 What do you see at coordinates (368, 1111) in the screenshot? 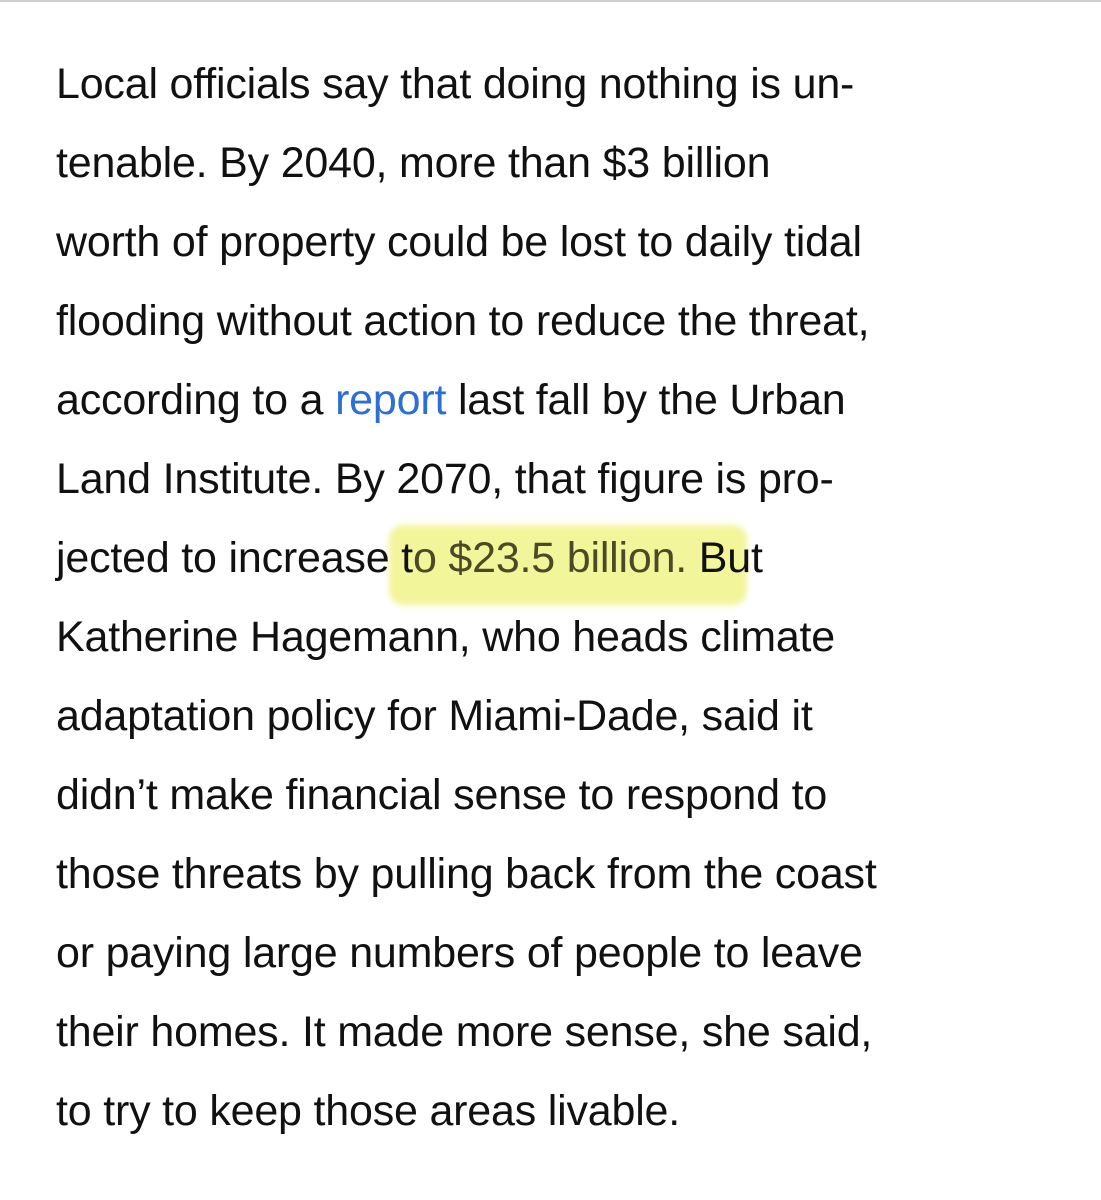
I see `paragraph-line: to try to keep those areas livable.` at bounding box center [368, 1111].